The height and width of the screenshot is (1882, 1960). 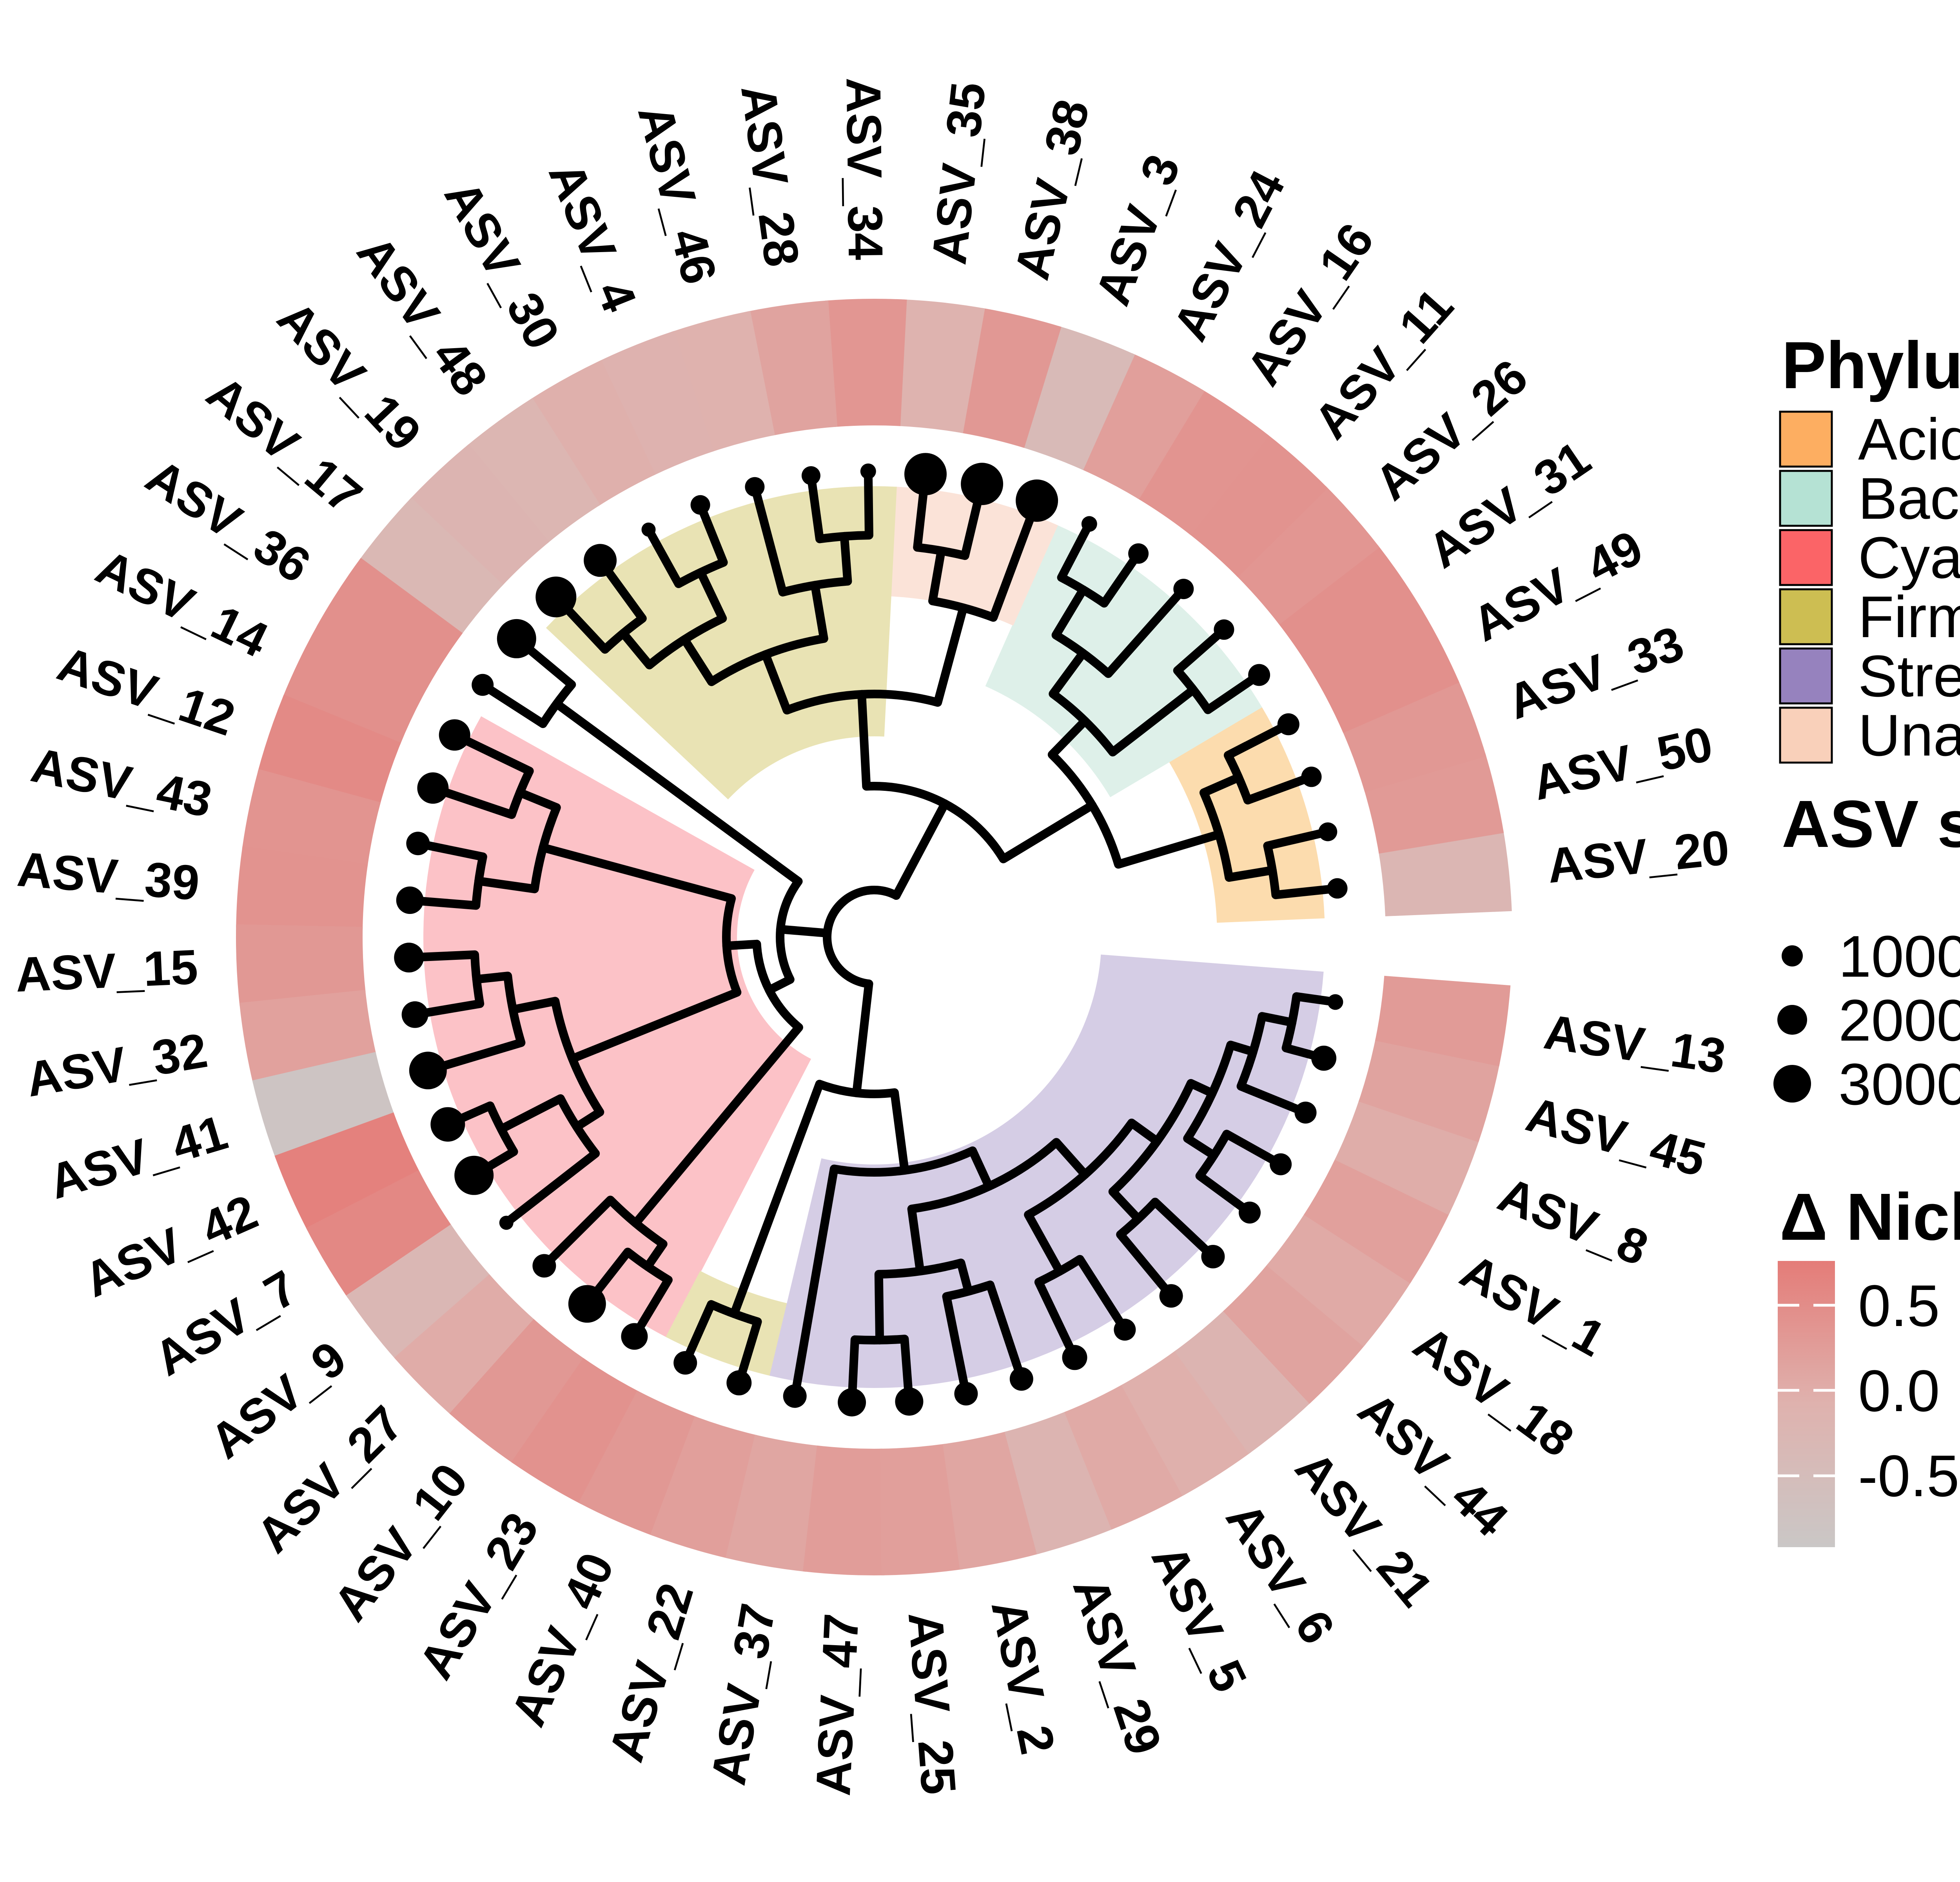 I want to click on svg-text: Phylum, so click(x=1871, y=365).